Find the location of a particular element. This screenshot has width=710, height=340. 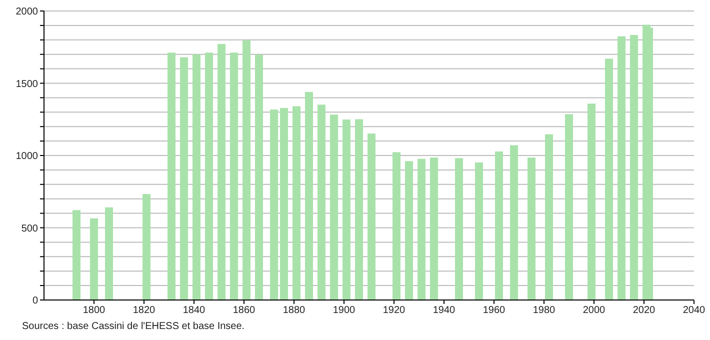

y-tick-label: 500 is located at coordinates (29, 228).